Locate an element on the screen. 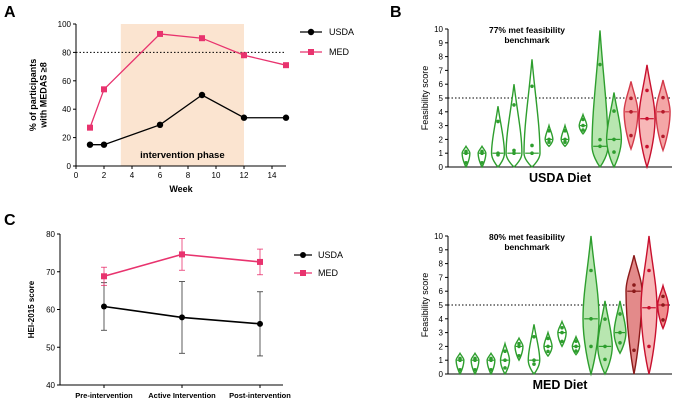  y-axis-label: HEI-2015 score is located at coordinates (31, 309).